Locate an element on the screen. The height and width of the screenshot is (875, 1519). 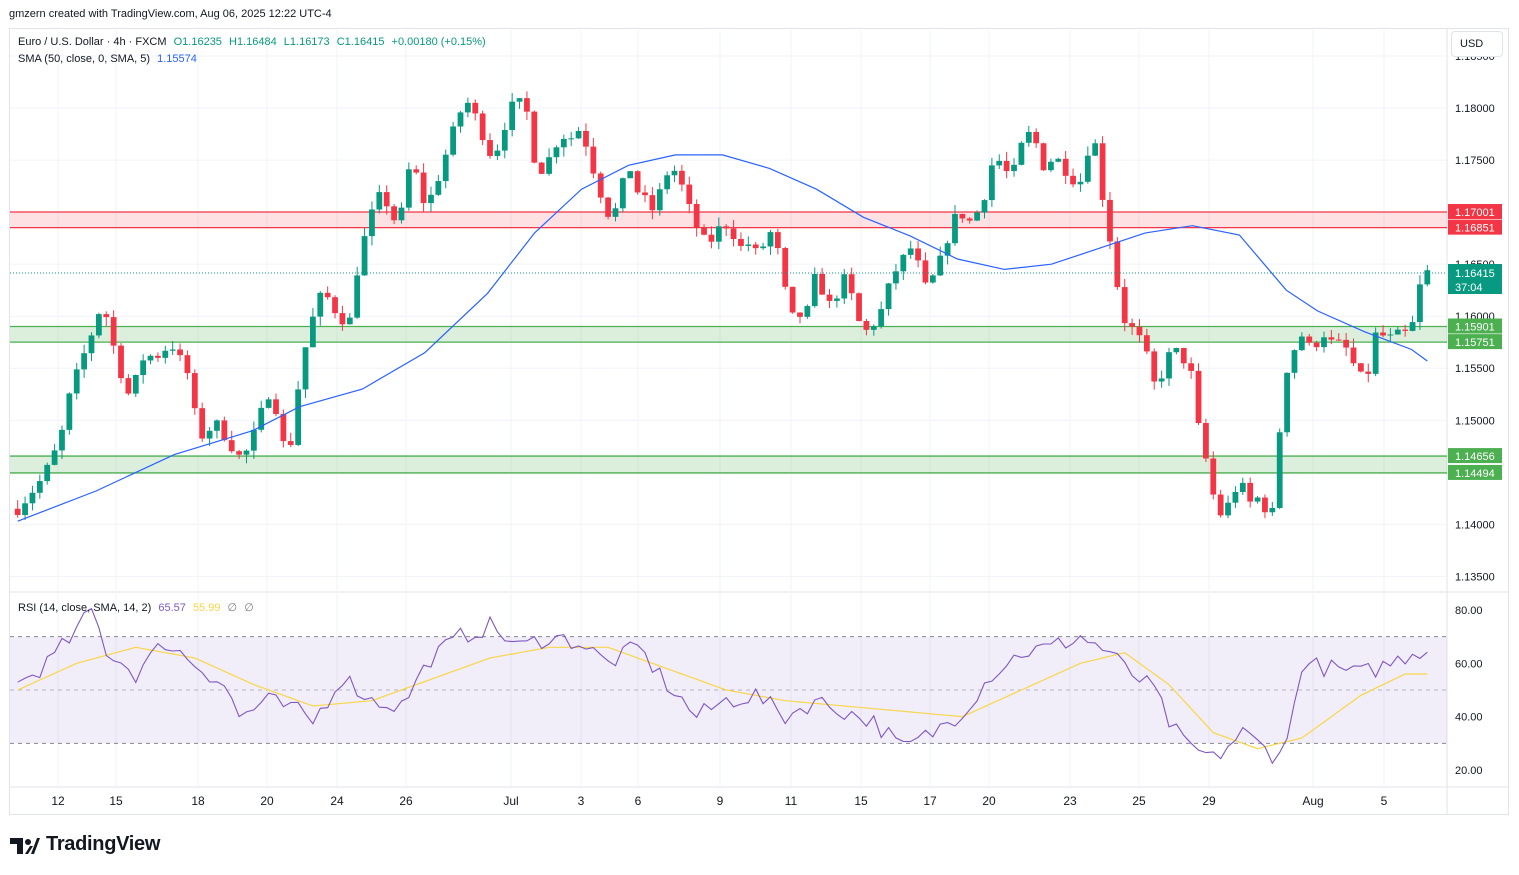
time-tick-label: 25 is located at coordinates (1139, 801).